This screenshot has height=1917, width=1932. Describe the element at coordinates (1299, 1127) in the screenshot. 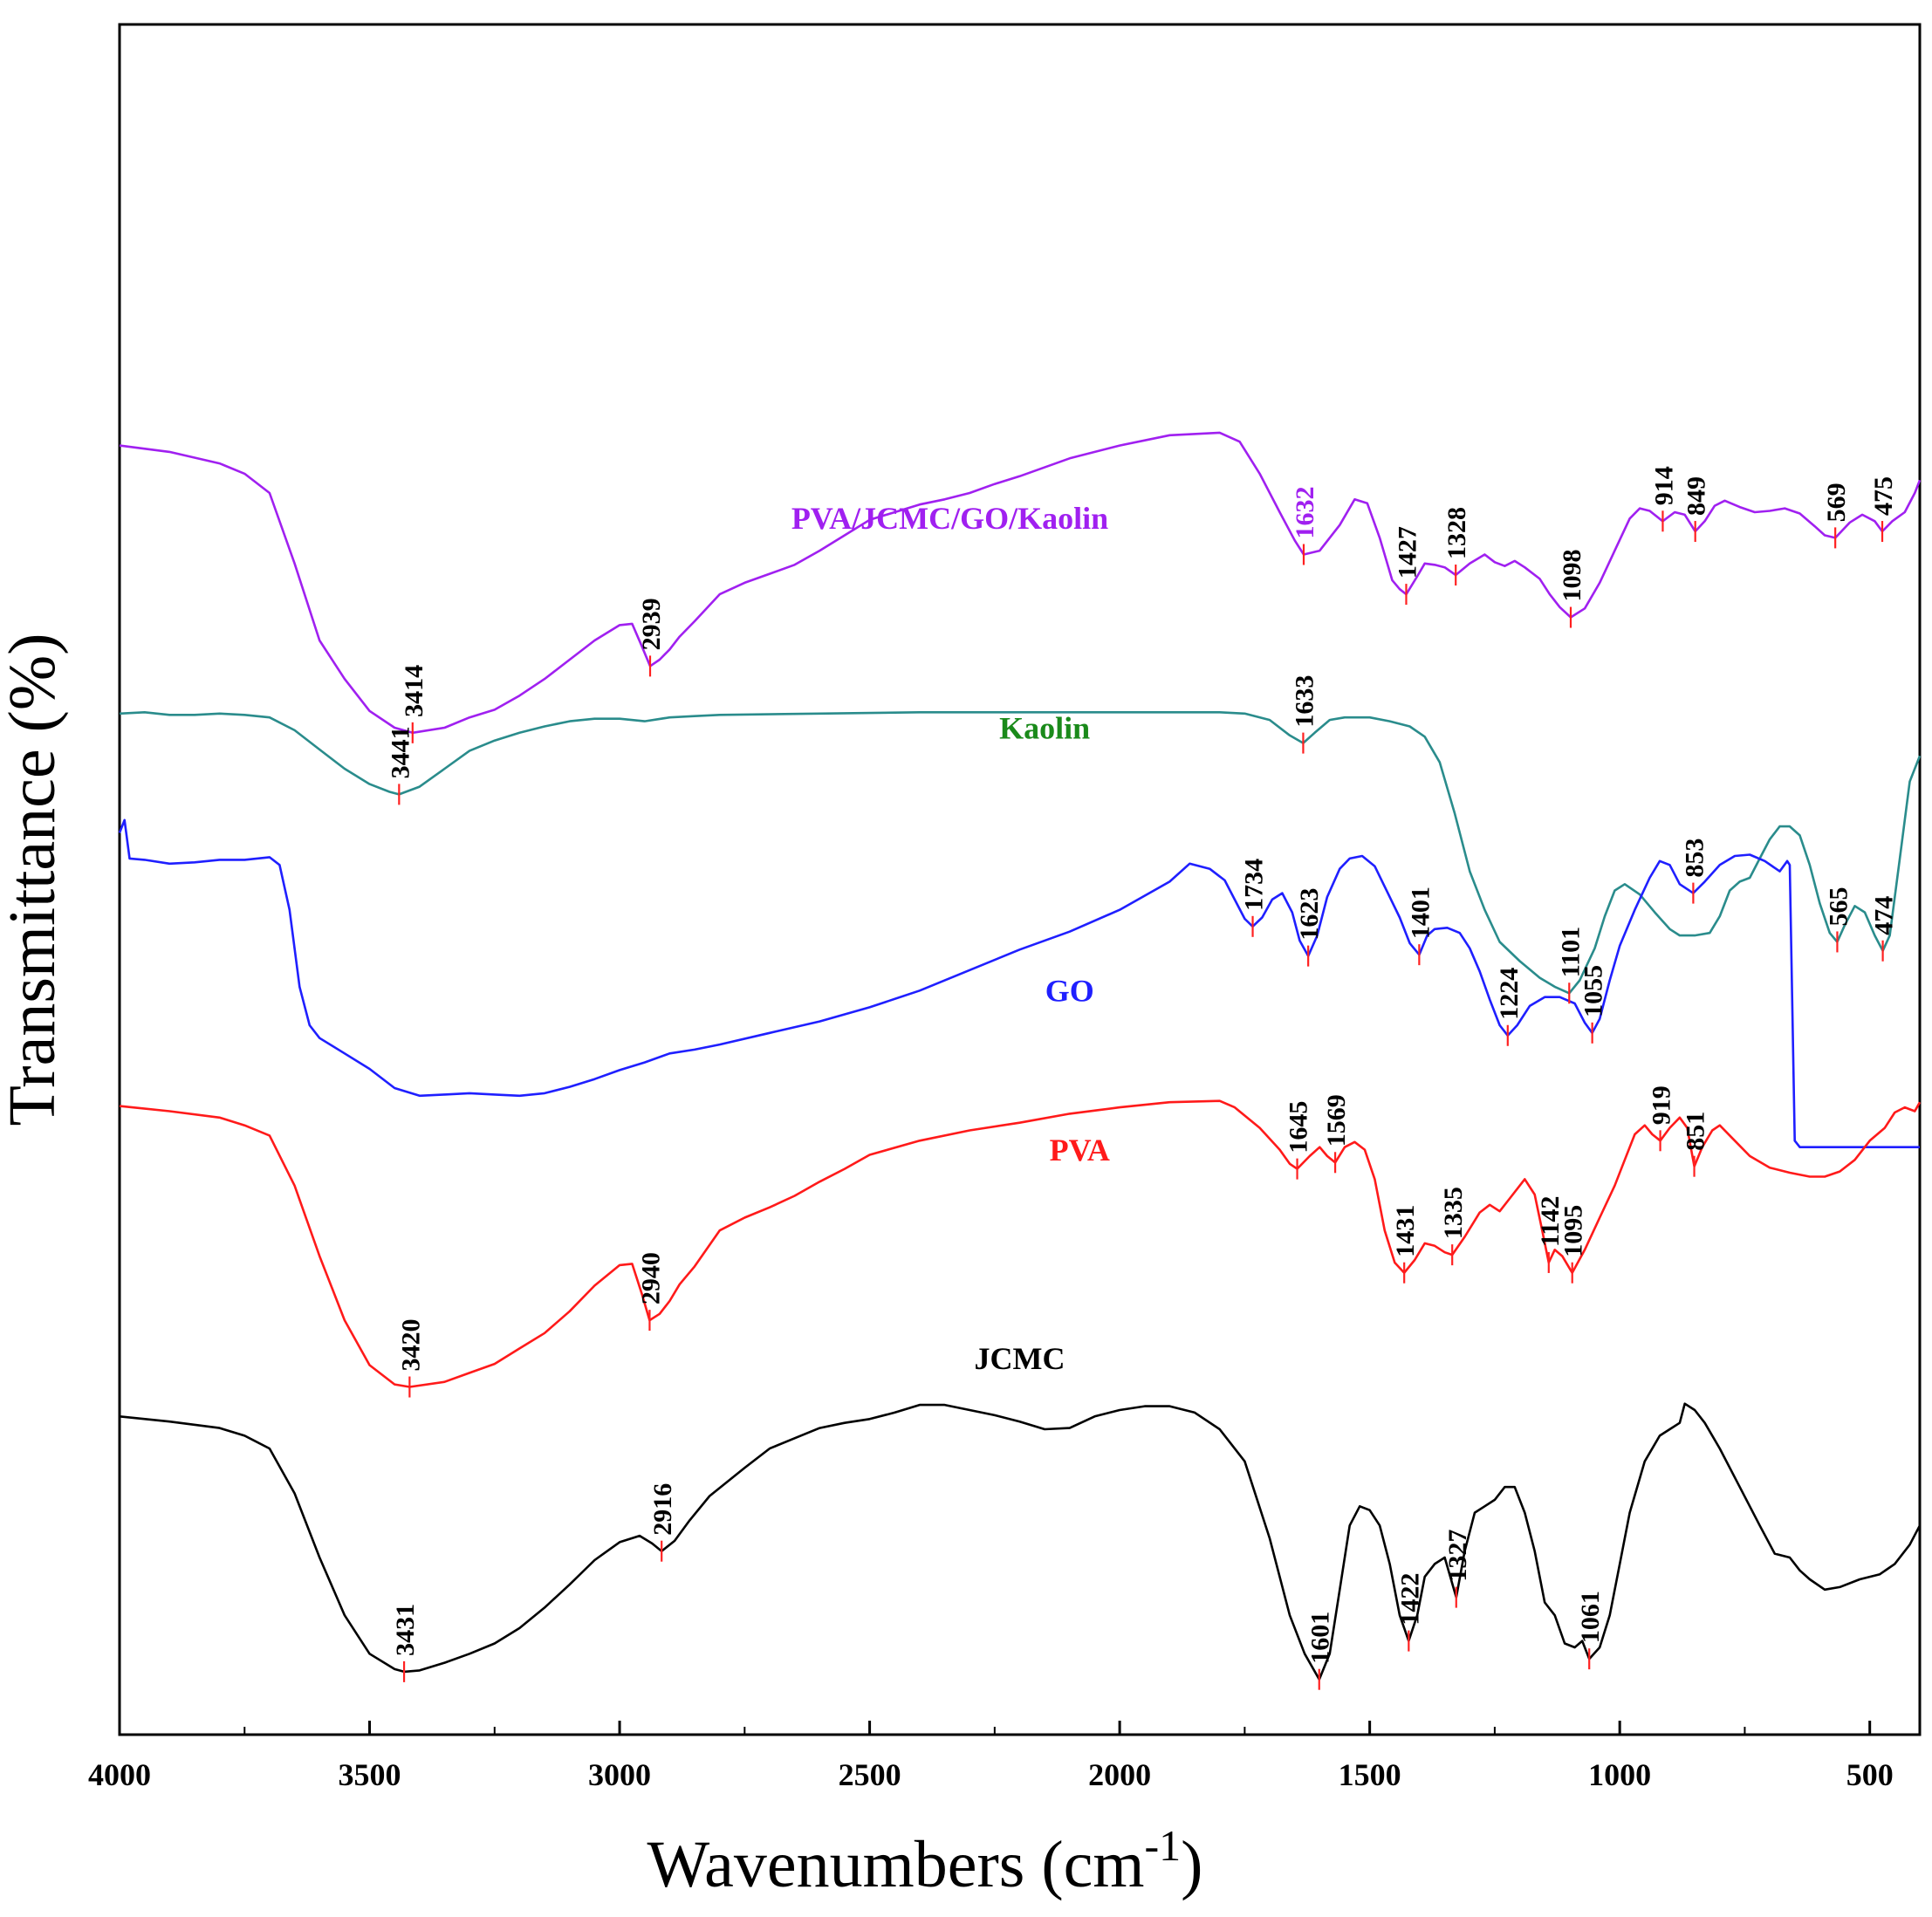

I see `peak-label-1645: 1645` at that location.